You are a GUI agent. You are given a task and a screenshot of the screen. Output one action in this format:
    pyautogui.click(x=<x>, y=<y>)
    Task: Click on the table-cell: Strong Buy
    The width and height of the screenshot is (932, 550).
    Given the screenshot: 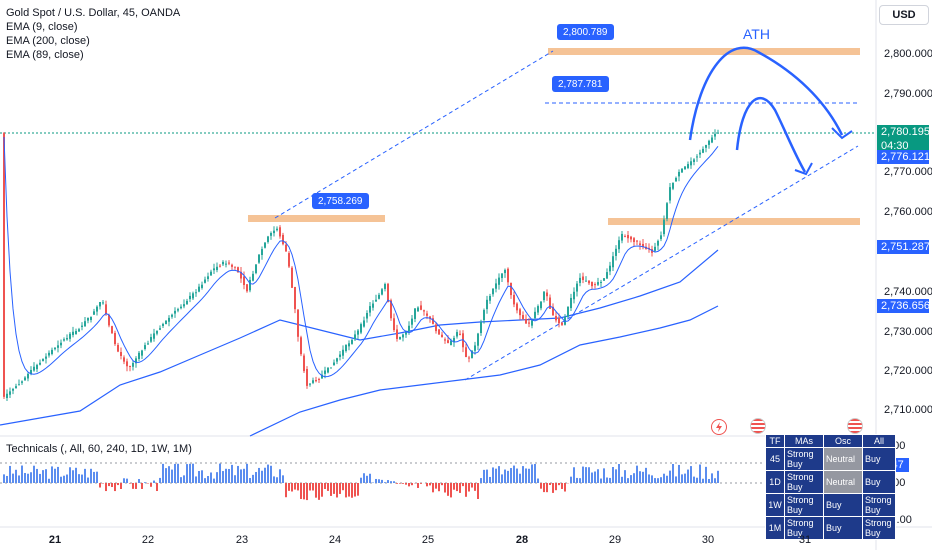 What is the action you would take?
    pyautogui.click(x=804, y=459)
    